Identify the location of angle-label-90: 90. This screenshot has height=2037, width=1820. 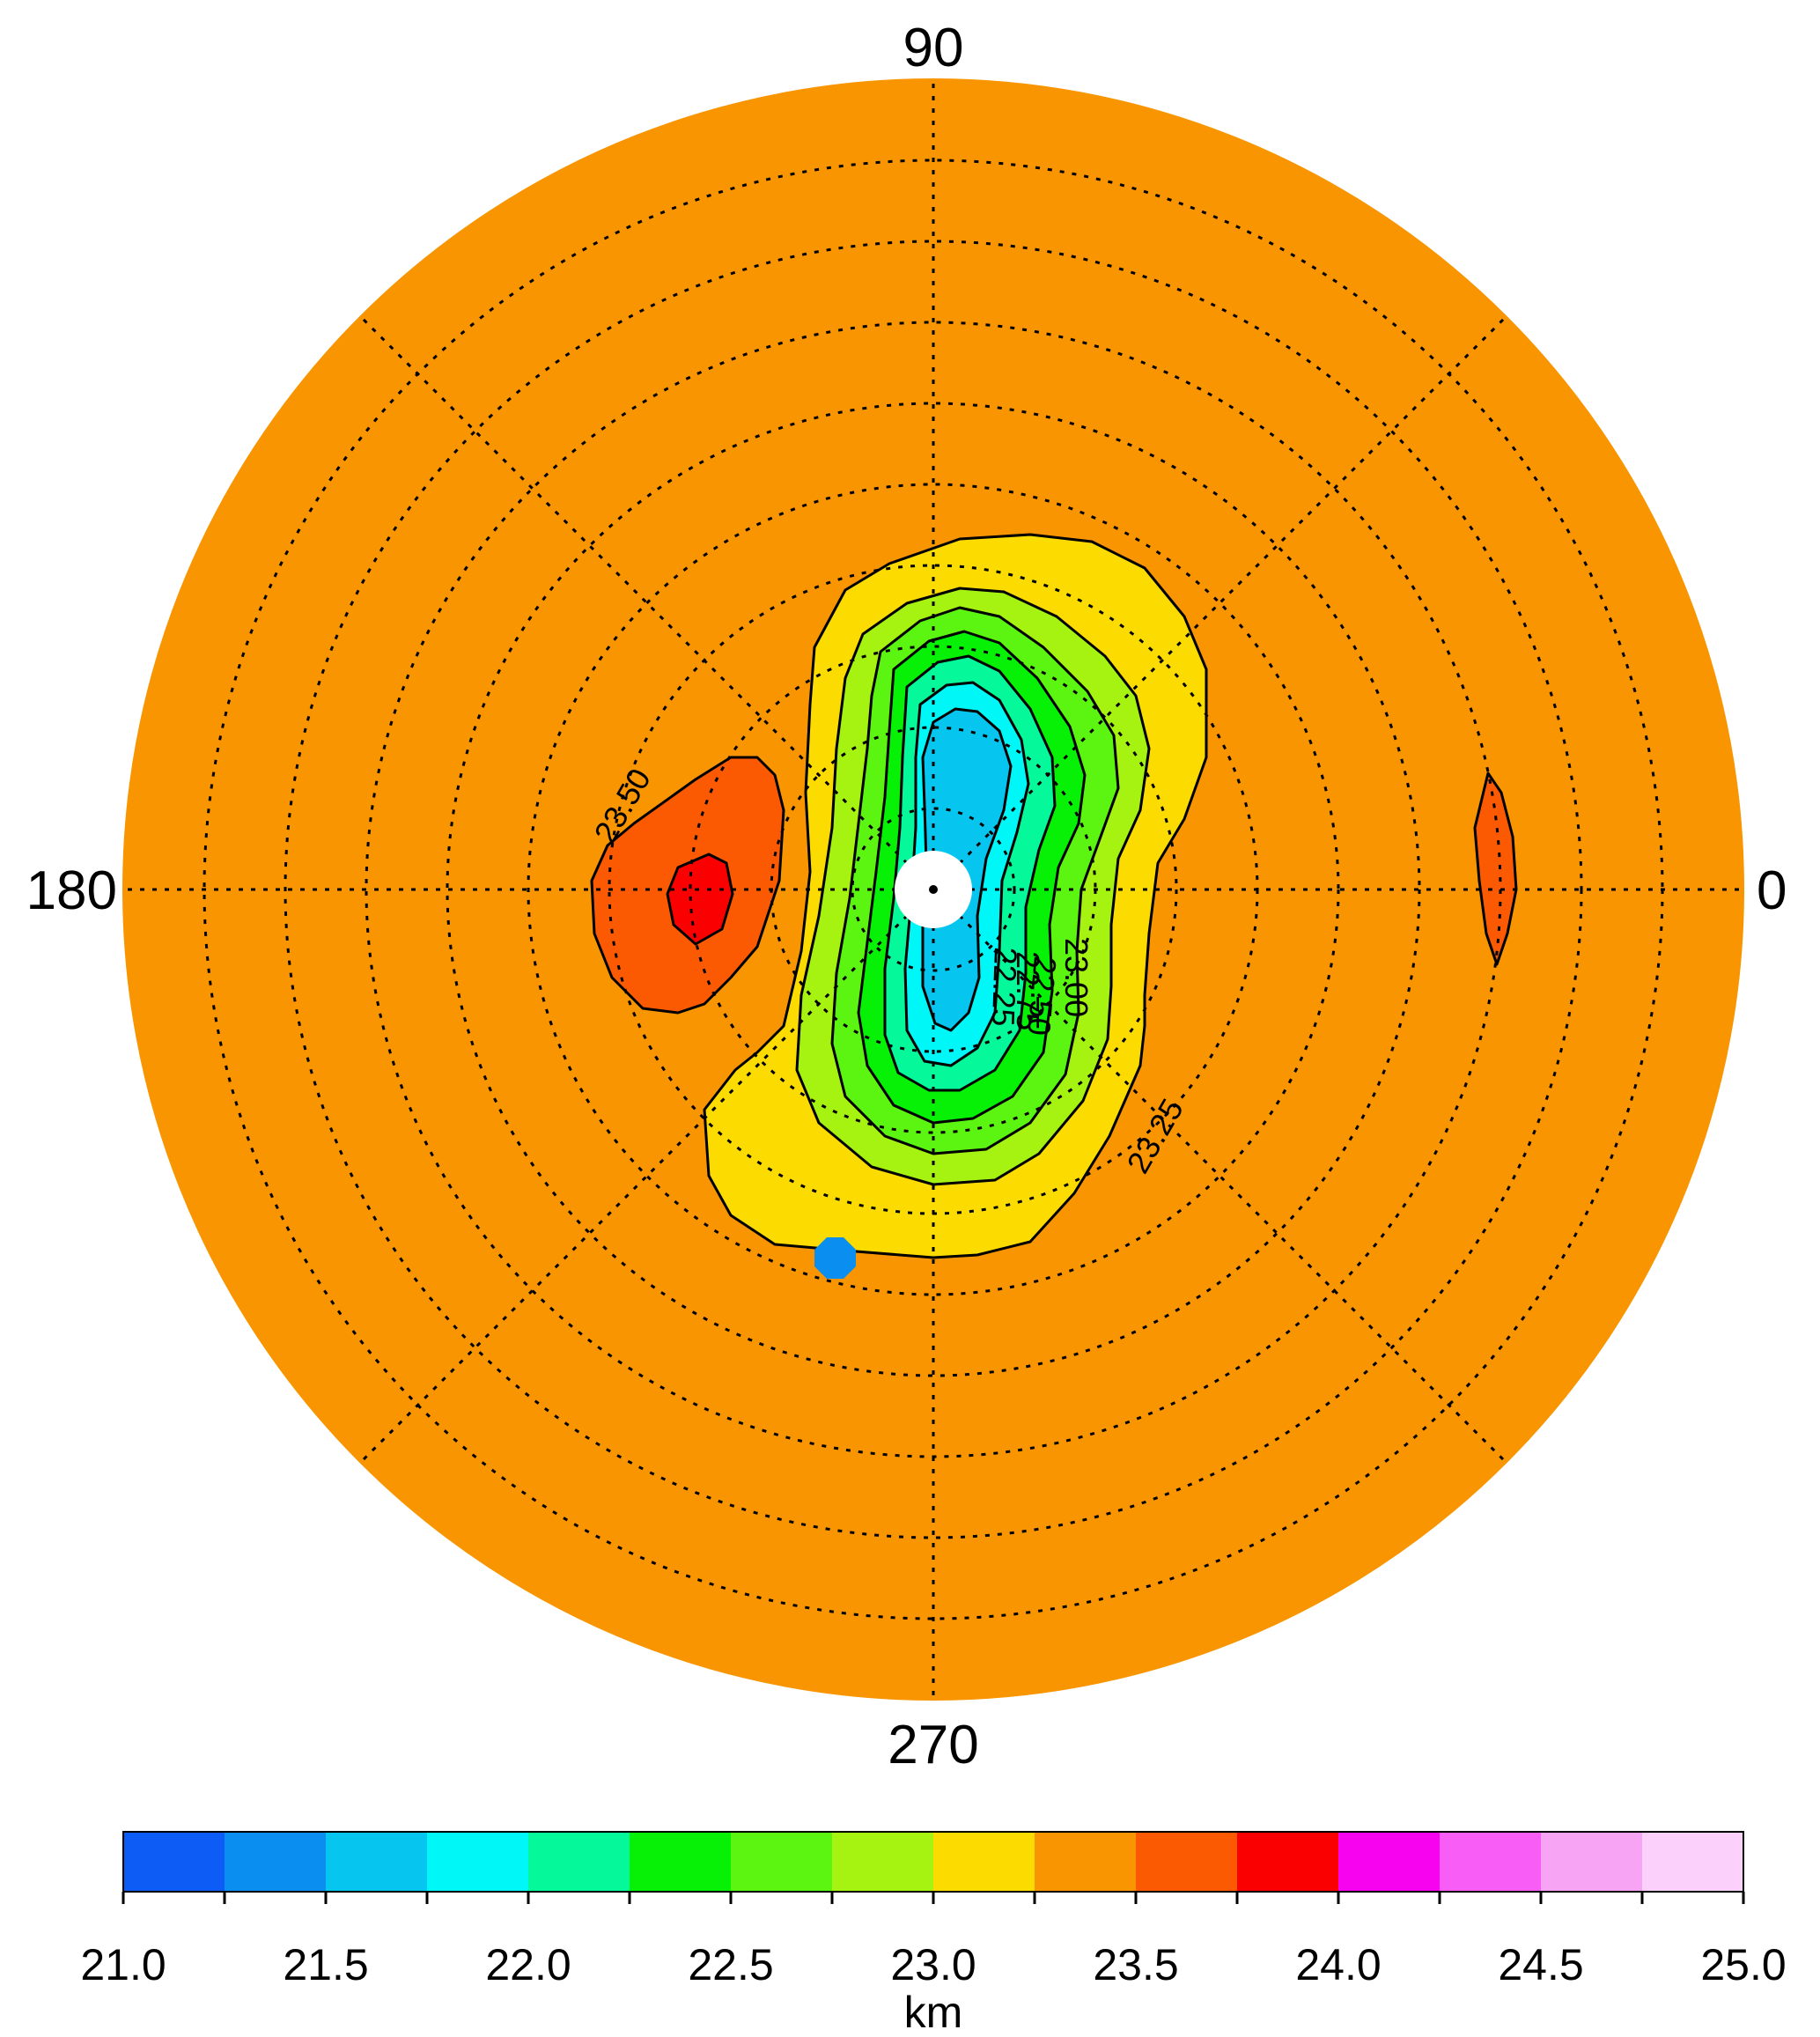
(933, 48).